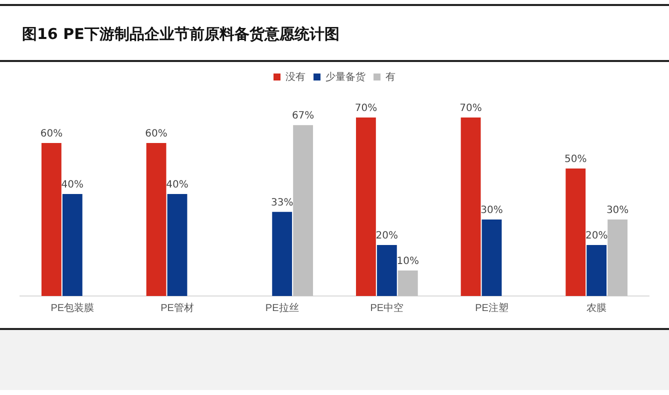 The height and width of the screenshot is (395, 669). What do you see at coordinates (282, 202) in the screenshot?
I see `data-label: 33%` at bounding box center [282, 202].